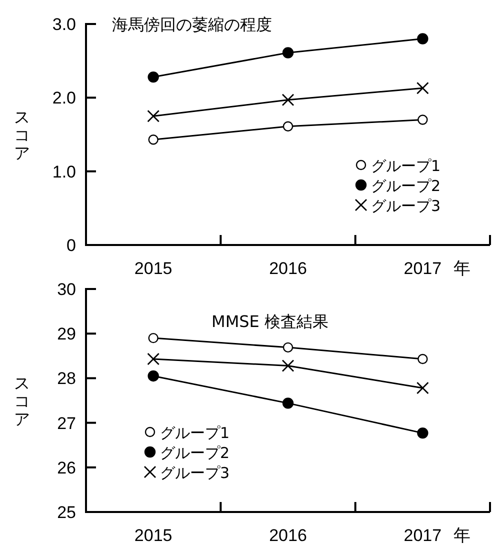 The height and width of the screenshot is (550, 501). I want to click on text: MMSE 検査結果, so click(270, 321).